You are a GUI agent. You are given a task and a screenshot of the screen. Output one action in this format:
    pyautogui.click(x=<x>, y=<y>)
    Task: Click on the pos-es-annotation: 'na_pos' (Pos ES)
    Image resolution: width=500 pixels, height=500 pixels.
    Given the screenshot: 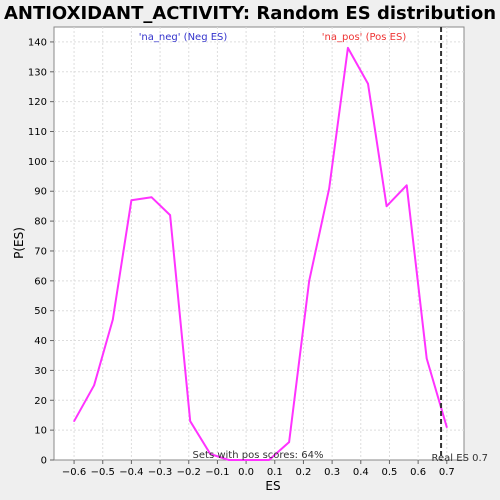 What is the action you would take?
    pyautogui.click(x=364, y=37)
    